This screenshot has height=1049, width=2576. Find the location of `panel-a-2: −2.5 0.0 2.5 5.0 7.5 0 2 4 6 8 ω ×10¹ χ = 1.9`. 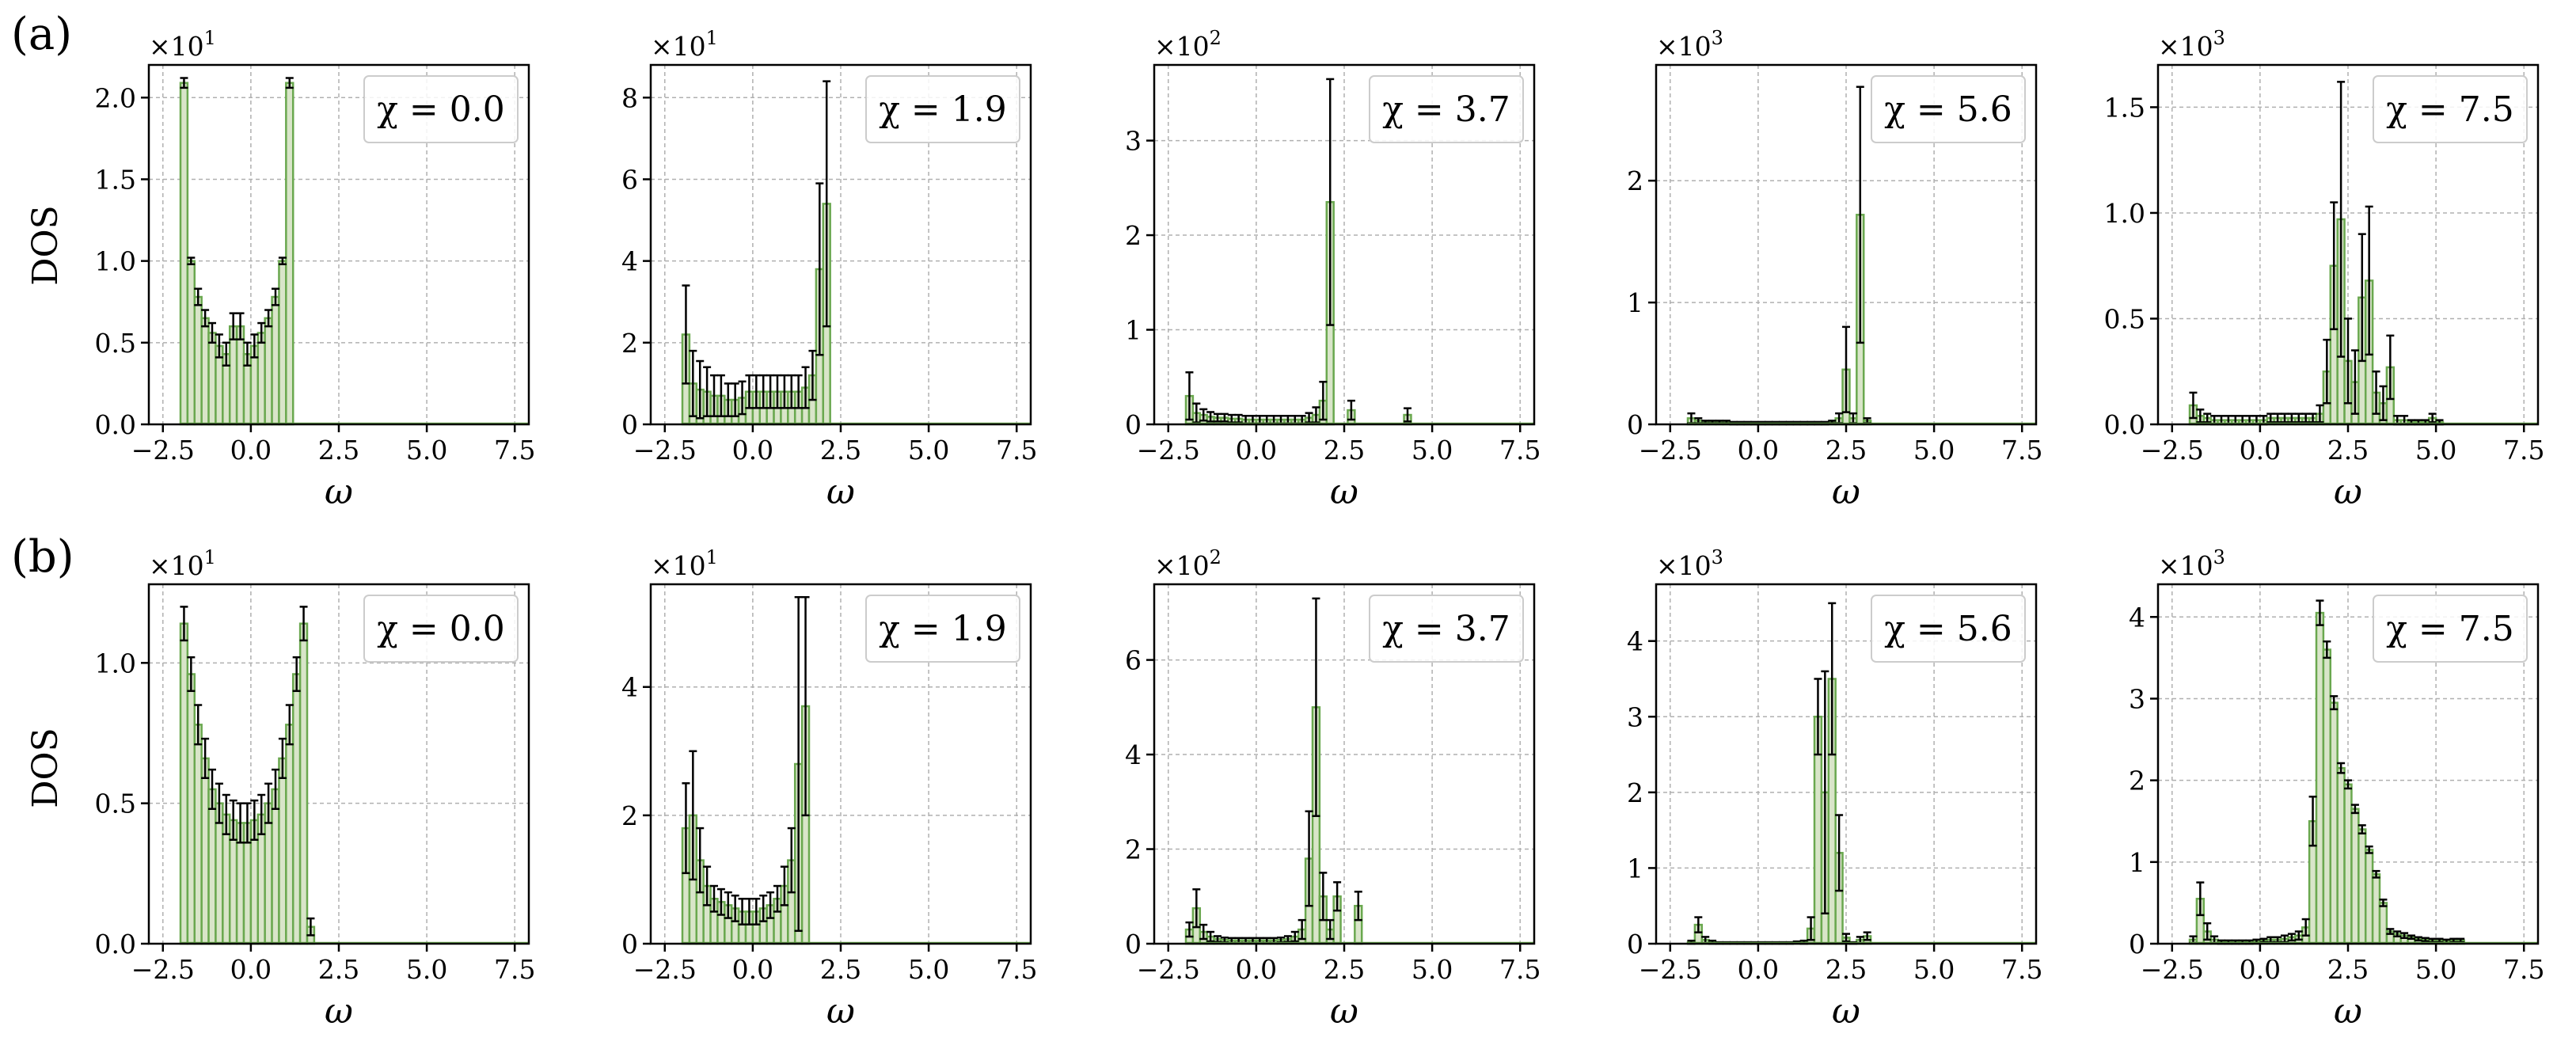

panel-a-2: −2.5 0.0 2.5 5.0 7.5 0 2 4 6 8 ω ×10¹ χ = 1.9 is located at coordinates (829, 269).